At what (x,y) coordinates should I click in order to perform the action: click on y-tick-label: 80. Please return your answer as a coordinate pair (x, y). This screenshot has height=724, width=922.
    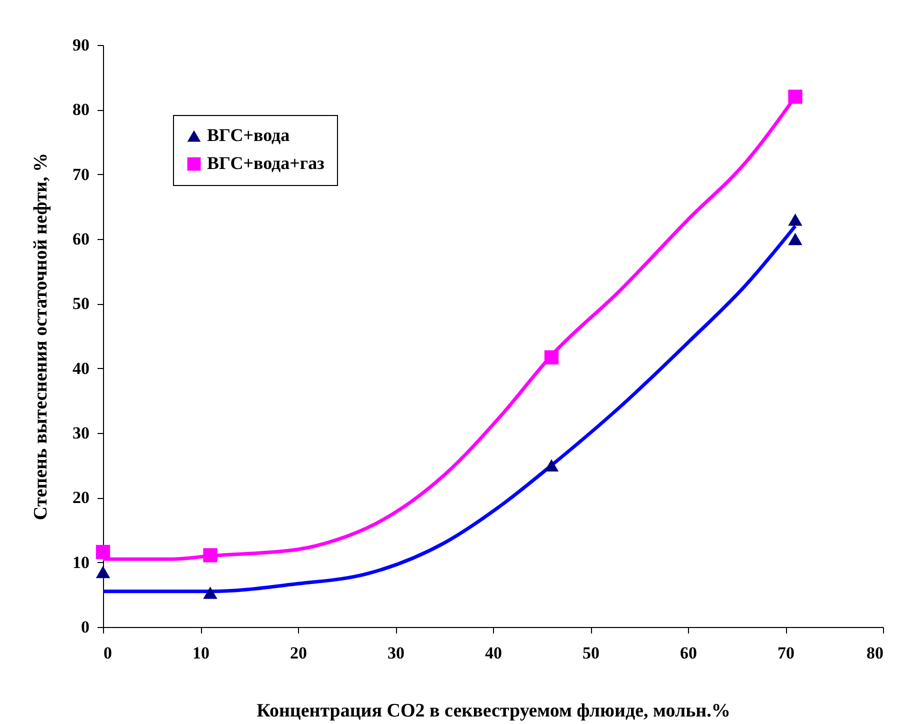
    Looking at the image, I should click on (81, 110).